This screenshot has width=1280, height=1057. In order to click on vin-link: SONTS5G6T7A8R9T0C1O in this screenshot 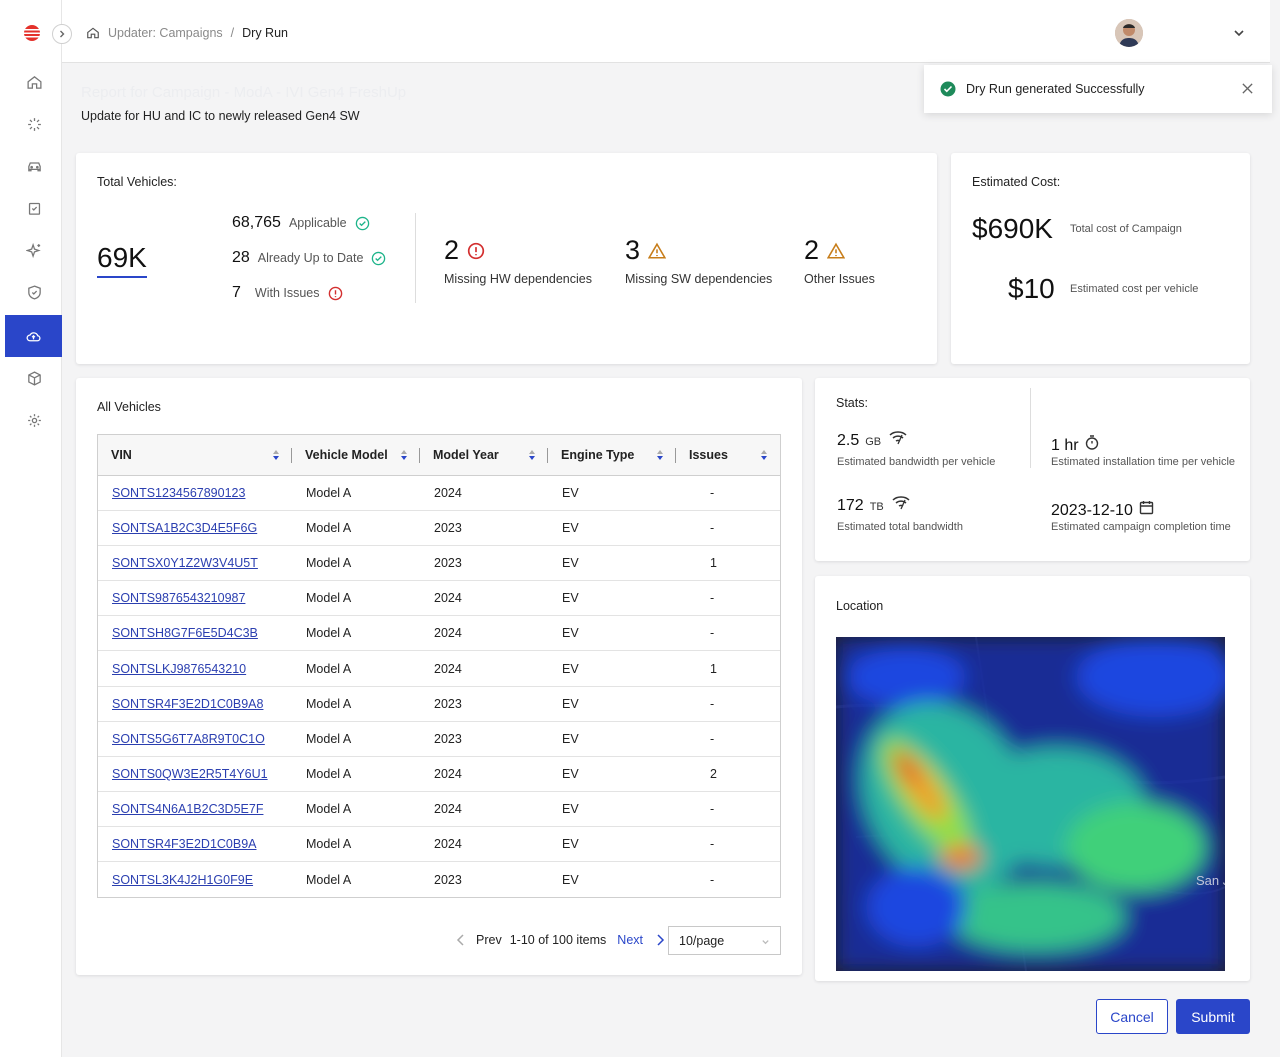, I will do `click(188, 738)`.